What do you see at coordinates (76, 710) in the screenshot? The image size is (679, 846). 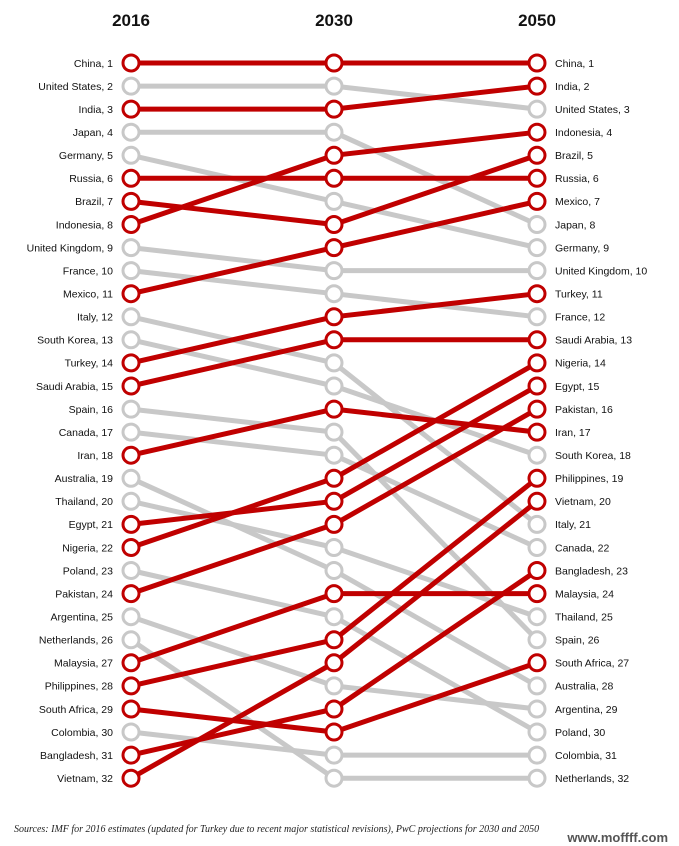 I see `label-2016-29: South Africa, 29` at bounding box center [76, 710].